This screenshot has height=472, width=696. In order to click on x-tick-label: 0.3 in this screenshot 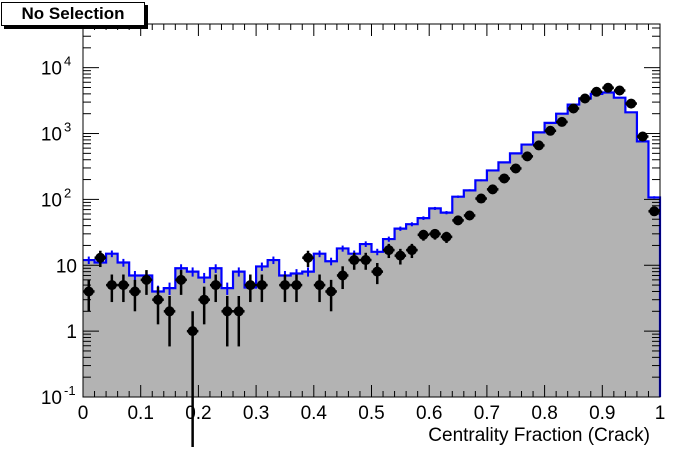, I will do `click(256, 413)`.